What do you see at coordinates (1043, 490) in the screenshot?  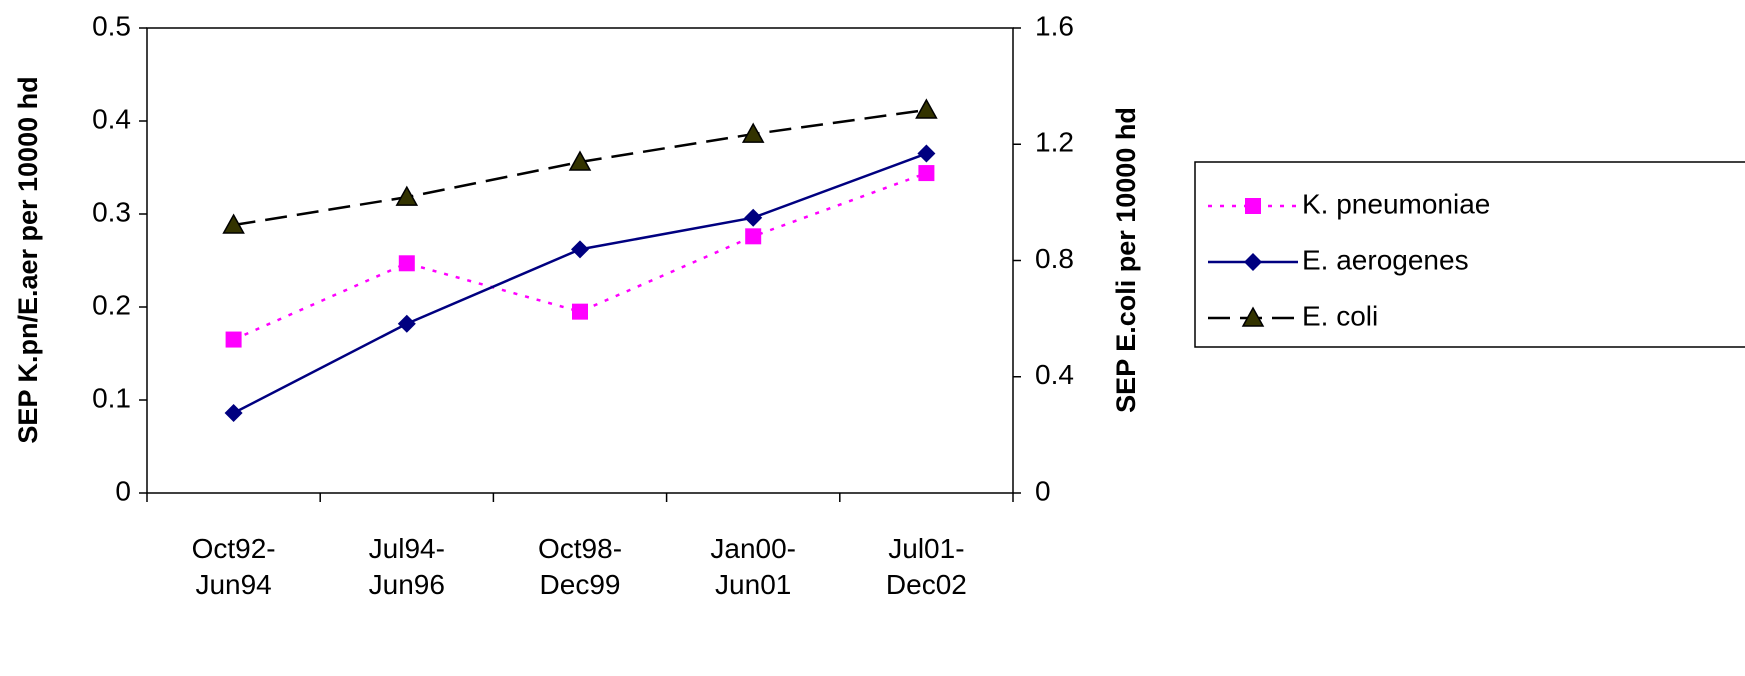 I see `y2-tick-label: 0` at bounding box center [1043, 490].